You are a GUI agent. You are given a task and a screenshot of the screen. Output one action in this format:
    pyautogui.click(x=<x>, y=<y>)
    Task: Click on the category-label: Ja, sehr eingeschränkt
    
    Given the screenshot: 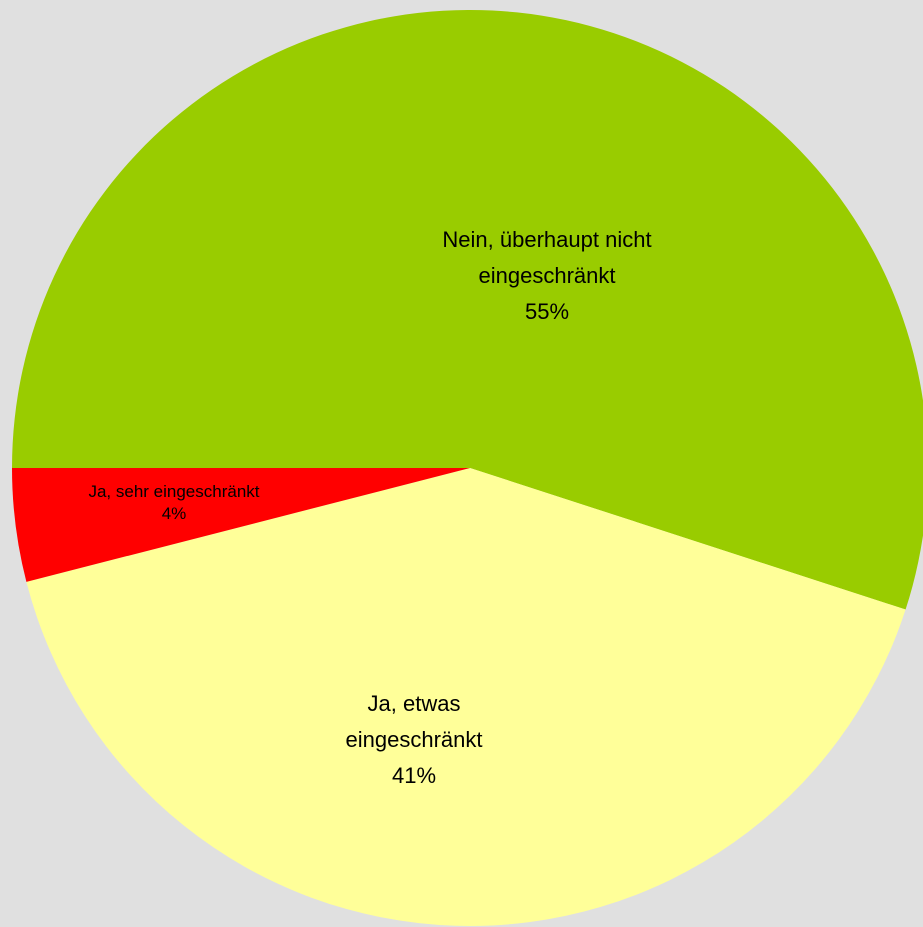 What is the action you would take?
    pyautogui.click(x=174, y=491)
    